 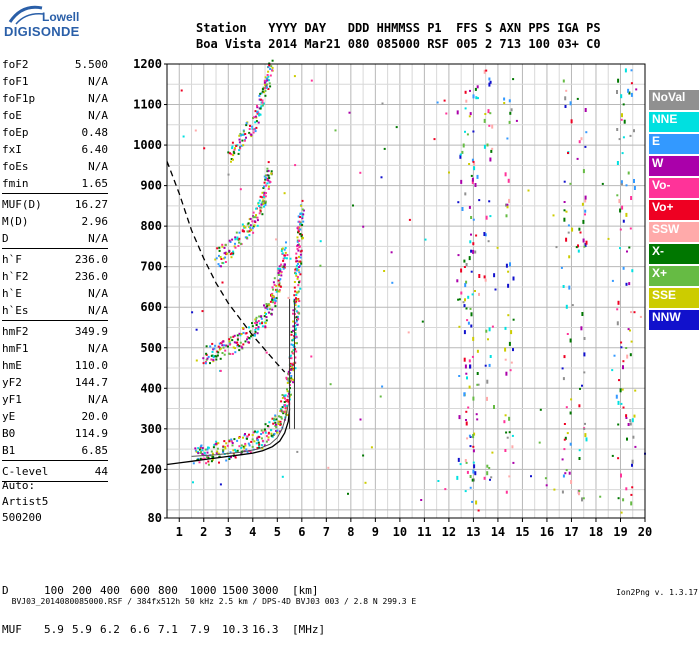 I want to click on x-tick-label: 10, so click(x=400, y=532).